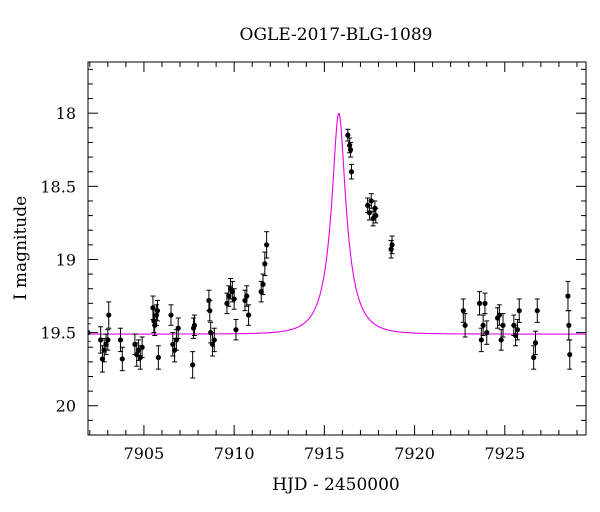 The width and height of the screenshot is (600, 512). Describe the element at coordinates (336, 485) in the screenshot. I see `x-axis-label: HJD - 2450000` at that location.